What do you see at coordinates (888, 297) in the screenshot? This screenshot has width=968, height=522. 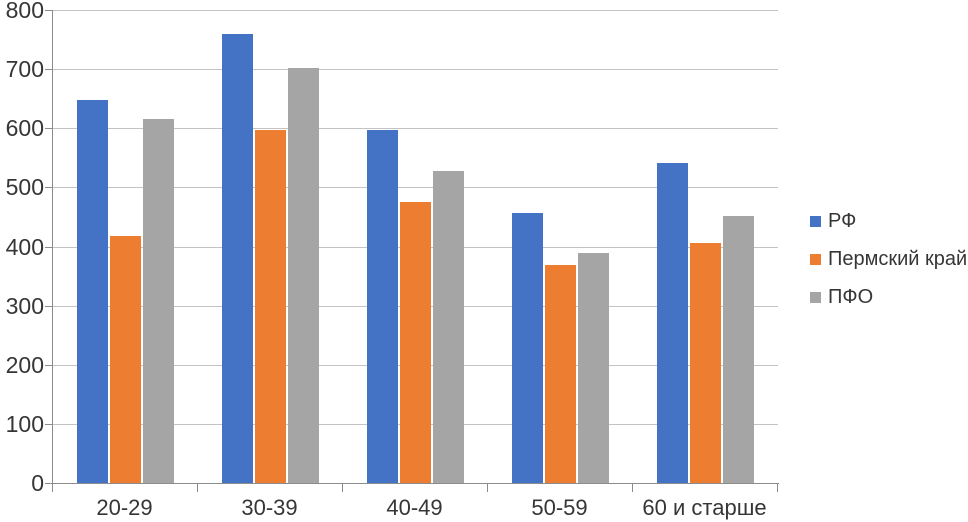 I see `legend-item-pfo: ПФО` at bounding box center [888, 297].